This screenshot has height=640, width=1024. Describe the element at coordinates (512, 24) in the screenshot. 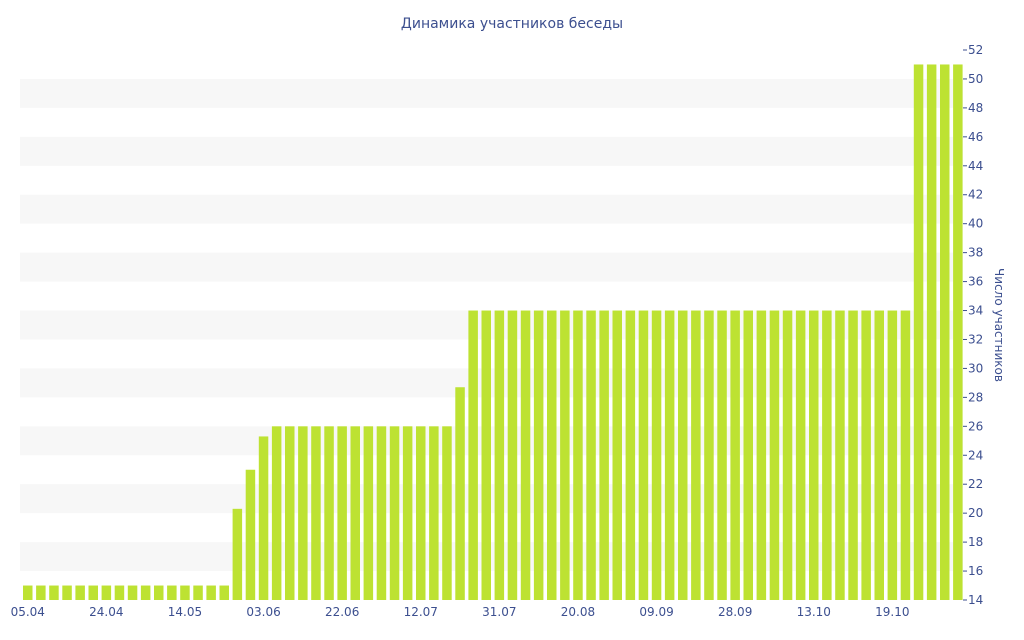

I see `chart-title: Динамика участников беседы` at that location.